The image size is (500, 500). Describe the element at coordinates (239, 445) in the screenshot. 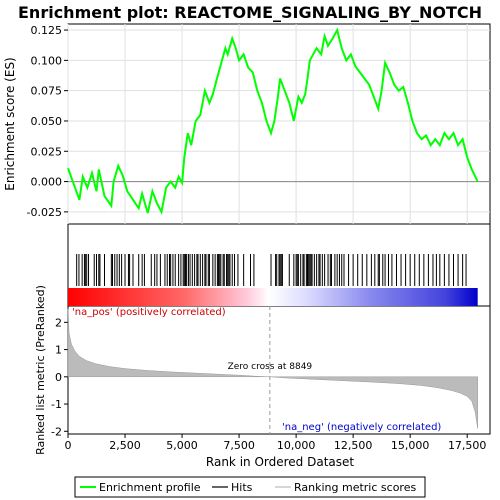

I see `x-tick-label: 7,500` at that location.